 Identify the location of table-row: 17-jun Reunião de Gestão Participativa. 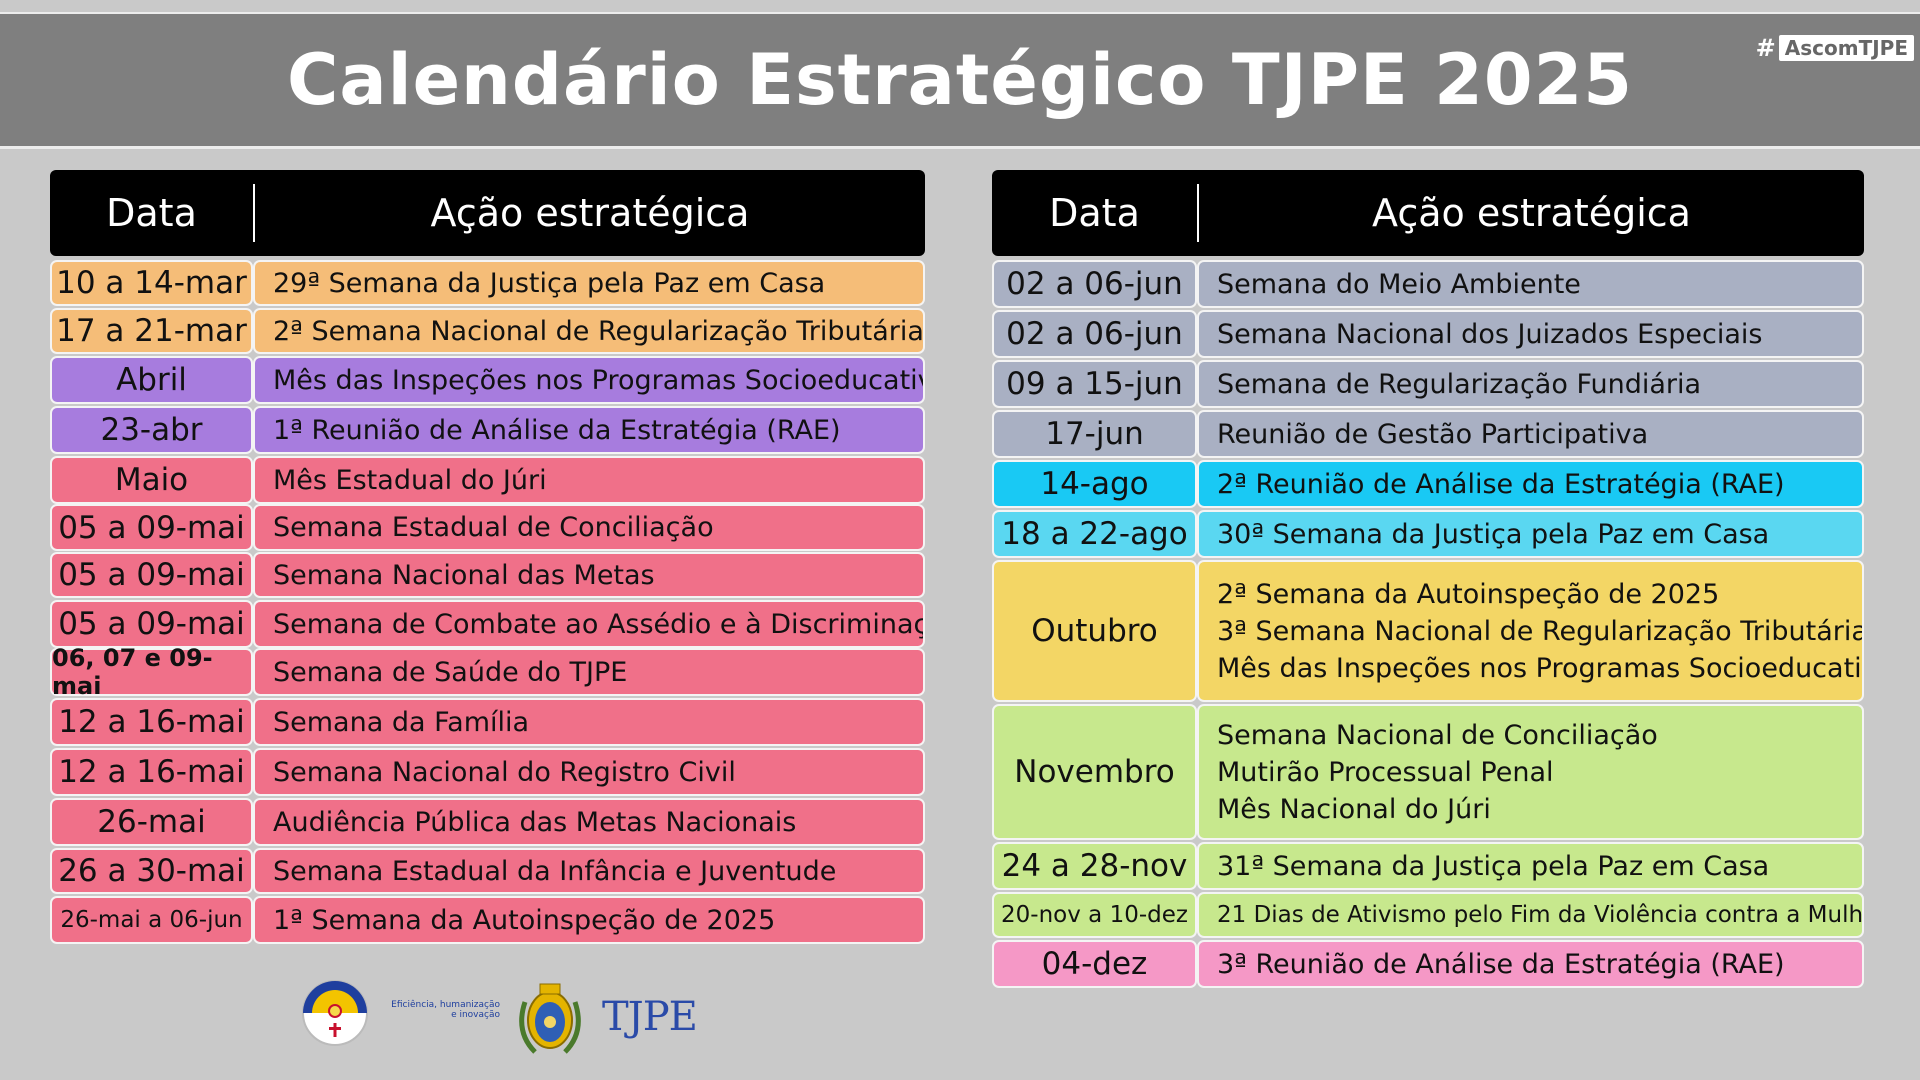
(1428, 434).